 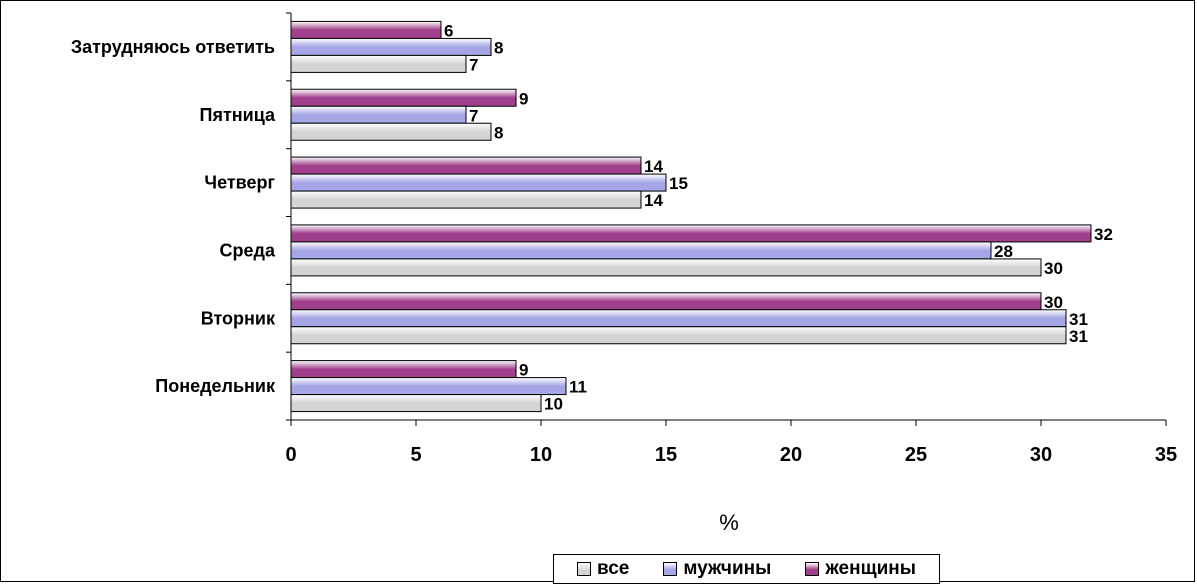 What do you see at coordinates (478, 182) in the screenshot?
I see `bar-мужчины-3` at bounding box center [478, 182].